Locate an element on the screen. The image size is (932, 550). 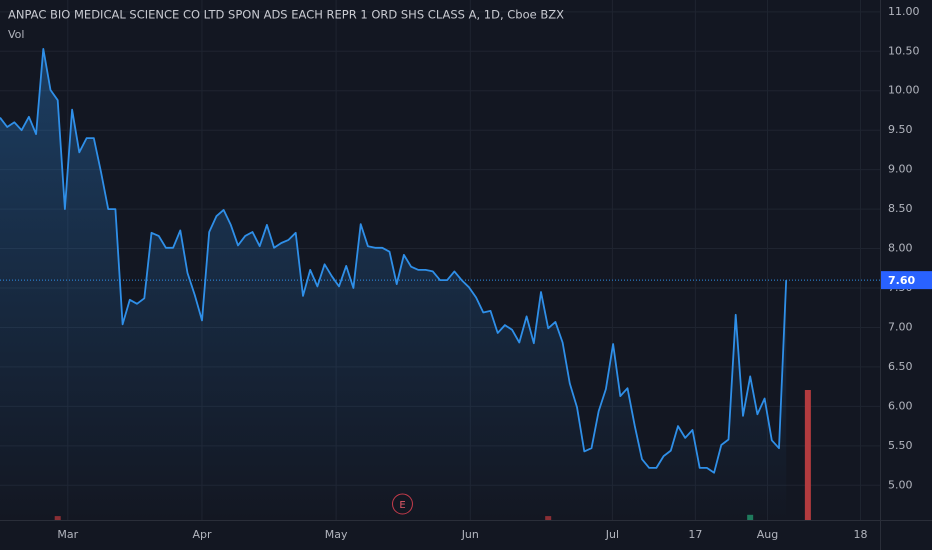
y-tick-label: 9.50 is located at coordinates (900, 129).